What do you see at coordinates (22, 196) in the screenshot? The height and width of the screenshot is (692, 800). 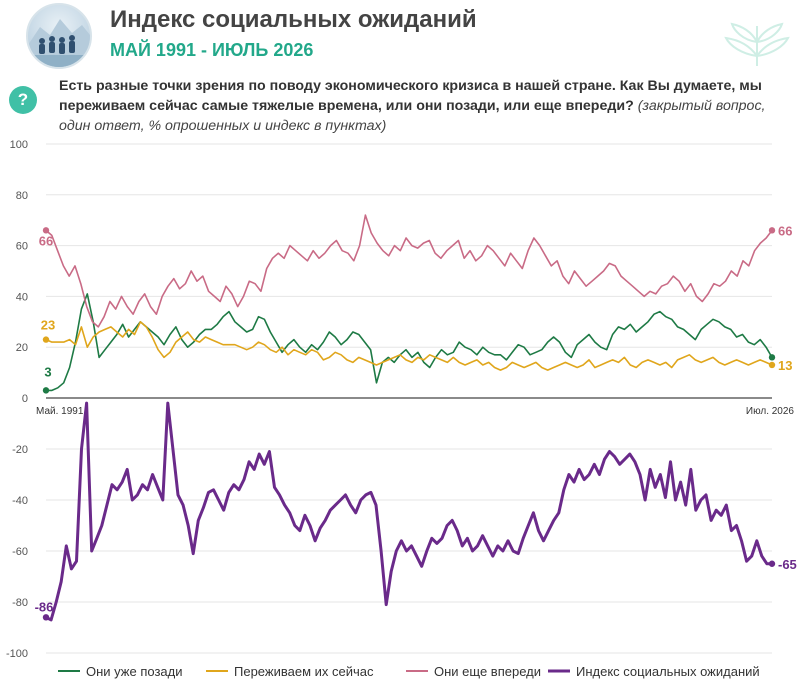 I see `y-tick-label-upper: 80` at bounding box center [22, 196].